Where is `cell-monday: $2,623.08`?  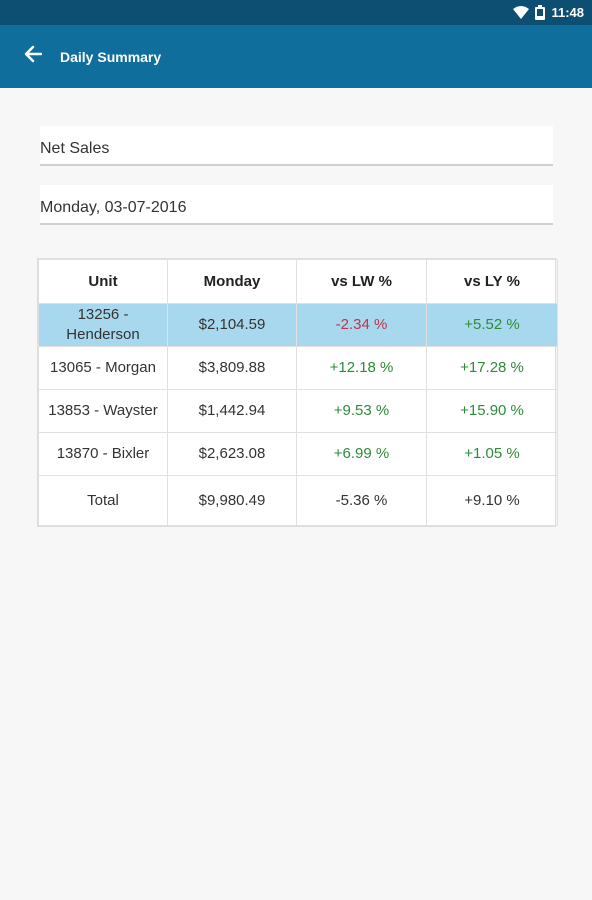 cell-monday: $2,623.08 is located at coordinates (232, 454).